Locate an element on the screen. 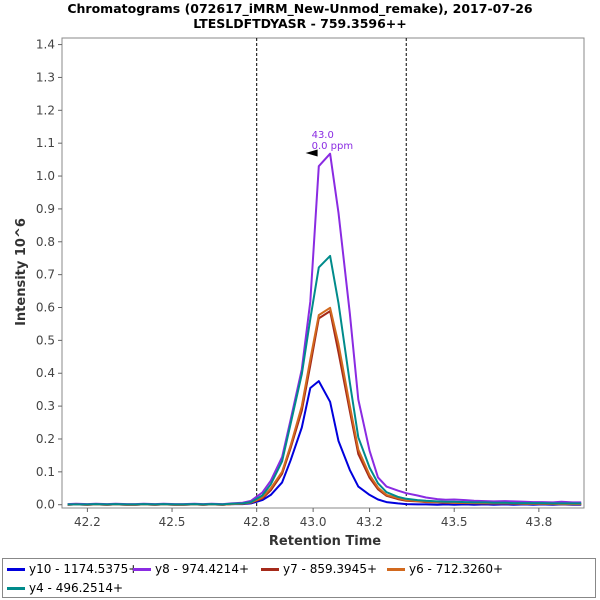 This screenshot has width=600, height=600. x-tick-label: 43.0 is located at coordinates (313, 522).